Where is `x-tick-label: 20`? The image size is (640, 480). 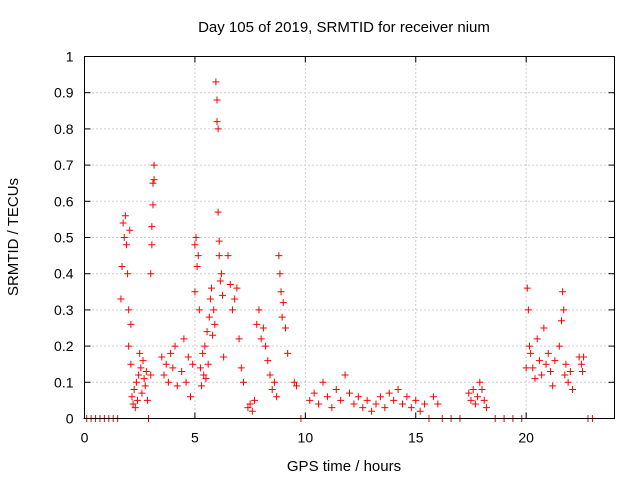
x-tick-label: 20 is located at coordinates (526, 438).